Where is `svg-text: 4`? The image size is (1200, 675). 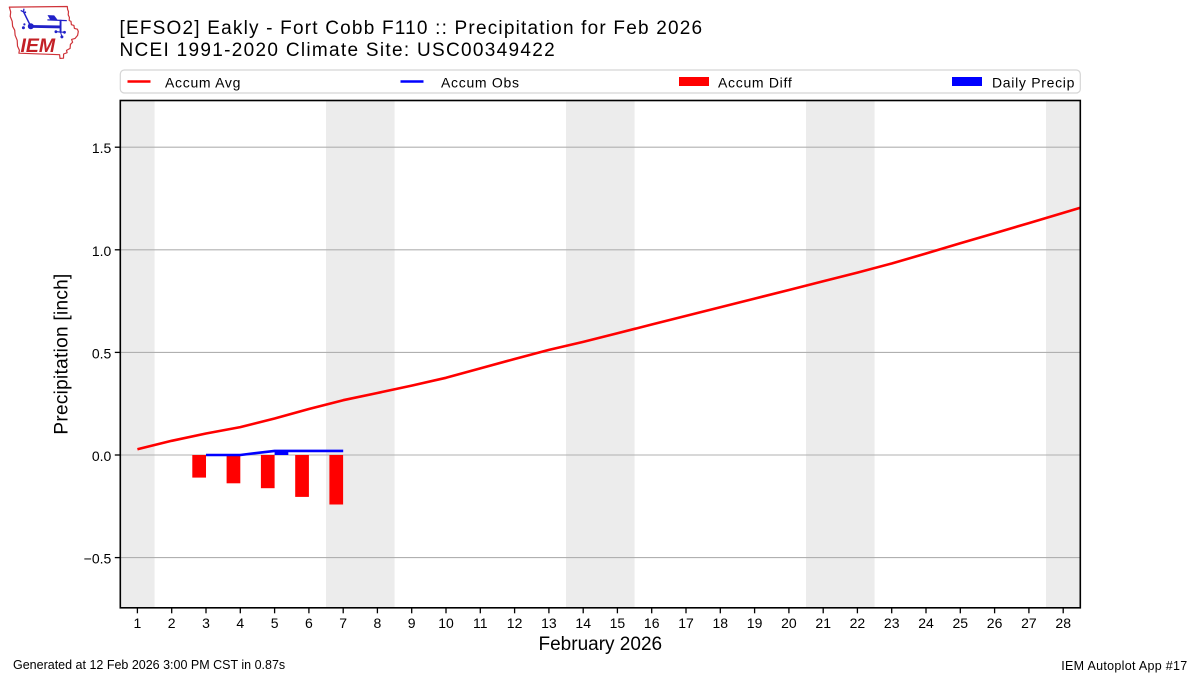
svg-text: 4 is located at coordinates (240, 623).